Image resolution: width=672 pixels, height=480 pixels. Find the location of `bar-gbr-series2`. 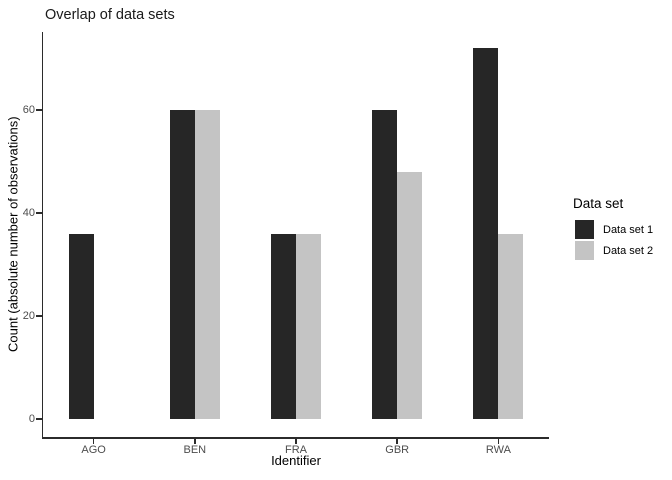

bar-gbr-series2 is located at coordinates (410, 295).